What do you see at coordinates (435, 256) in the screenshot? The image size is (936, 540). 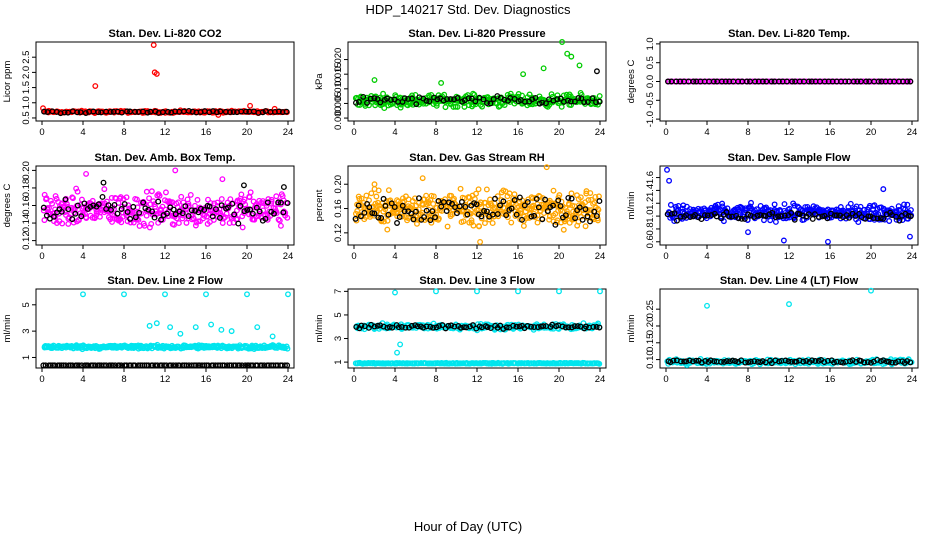 I see `x-tick-label: 8` at bounding box center [435, 256].